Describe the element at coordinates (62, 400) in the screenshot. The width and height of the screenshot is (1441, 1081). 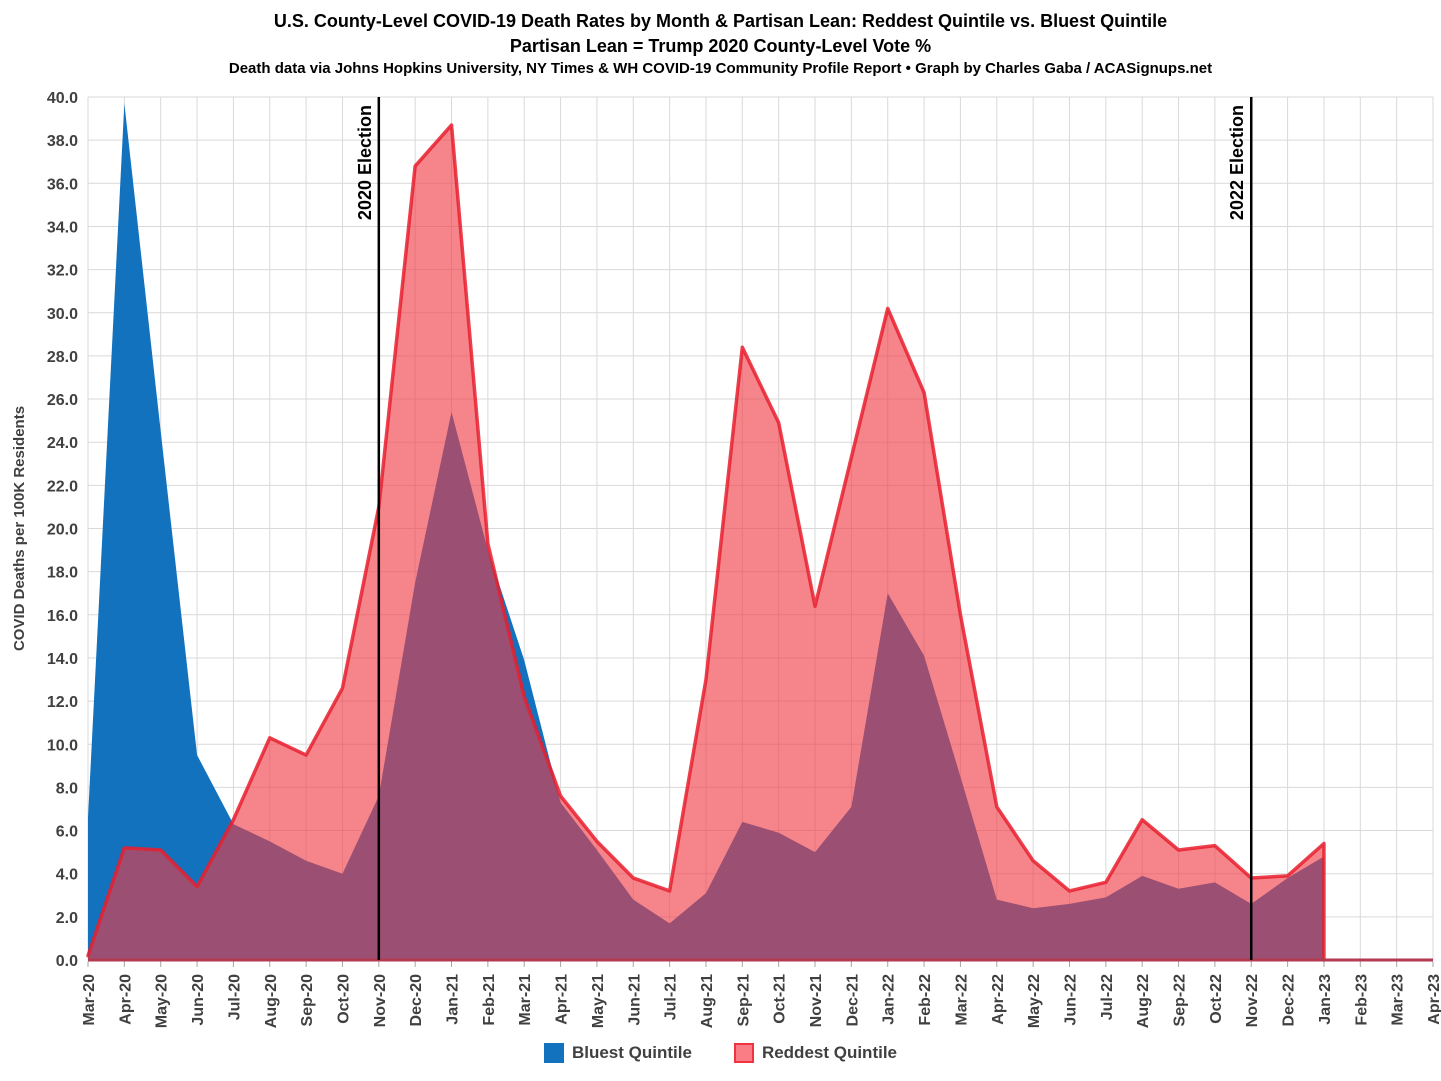
I see `y-tick-label: 26.0` at that location.